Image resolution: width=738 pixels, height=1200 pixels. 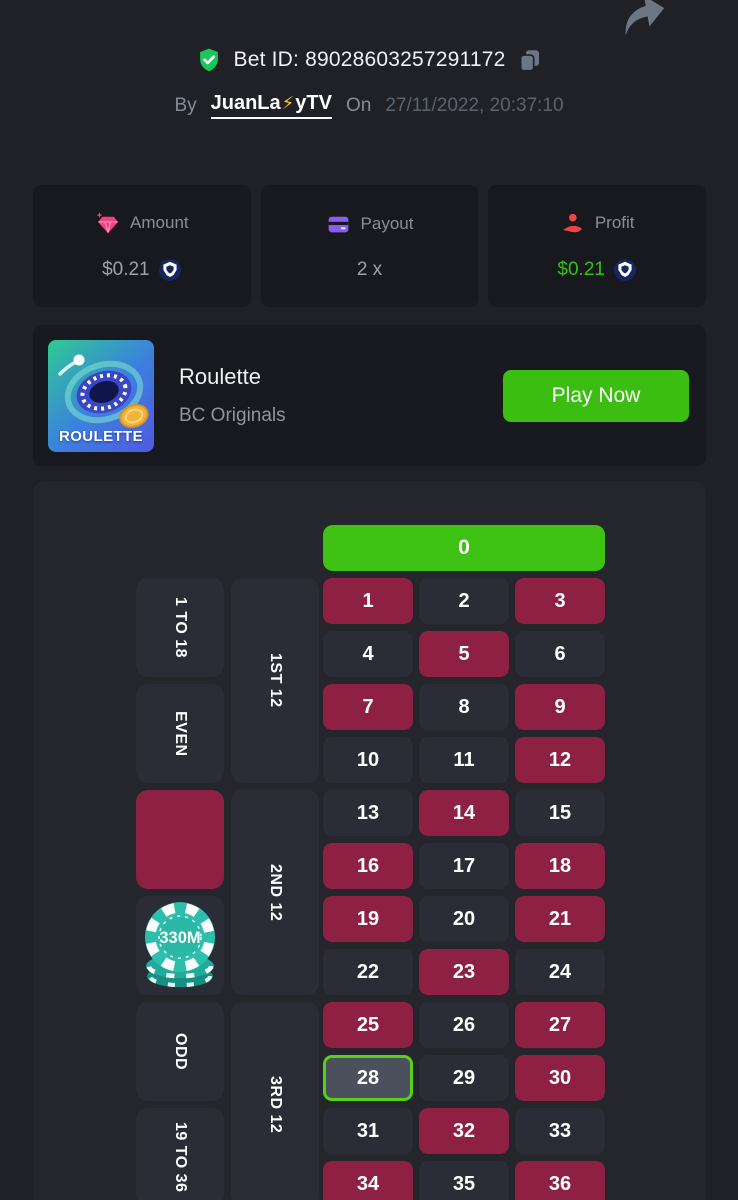 I want to click on bet-19-to-36: 19 TO 36, so click(x=180, y=1154).